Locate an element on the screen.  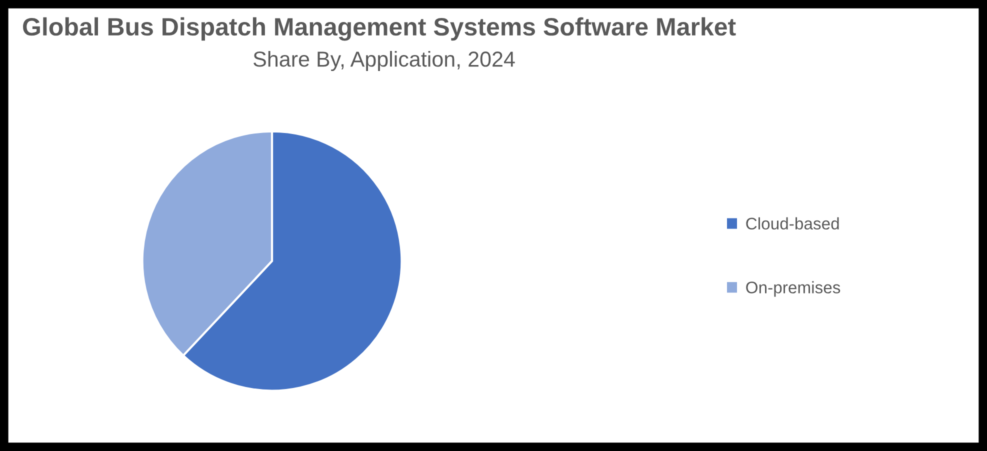
legend-label: Cloud-based is located at coordinates (792, 223).